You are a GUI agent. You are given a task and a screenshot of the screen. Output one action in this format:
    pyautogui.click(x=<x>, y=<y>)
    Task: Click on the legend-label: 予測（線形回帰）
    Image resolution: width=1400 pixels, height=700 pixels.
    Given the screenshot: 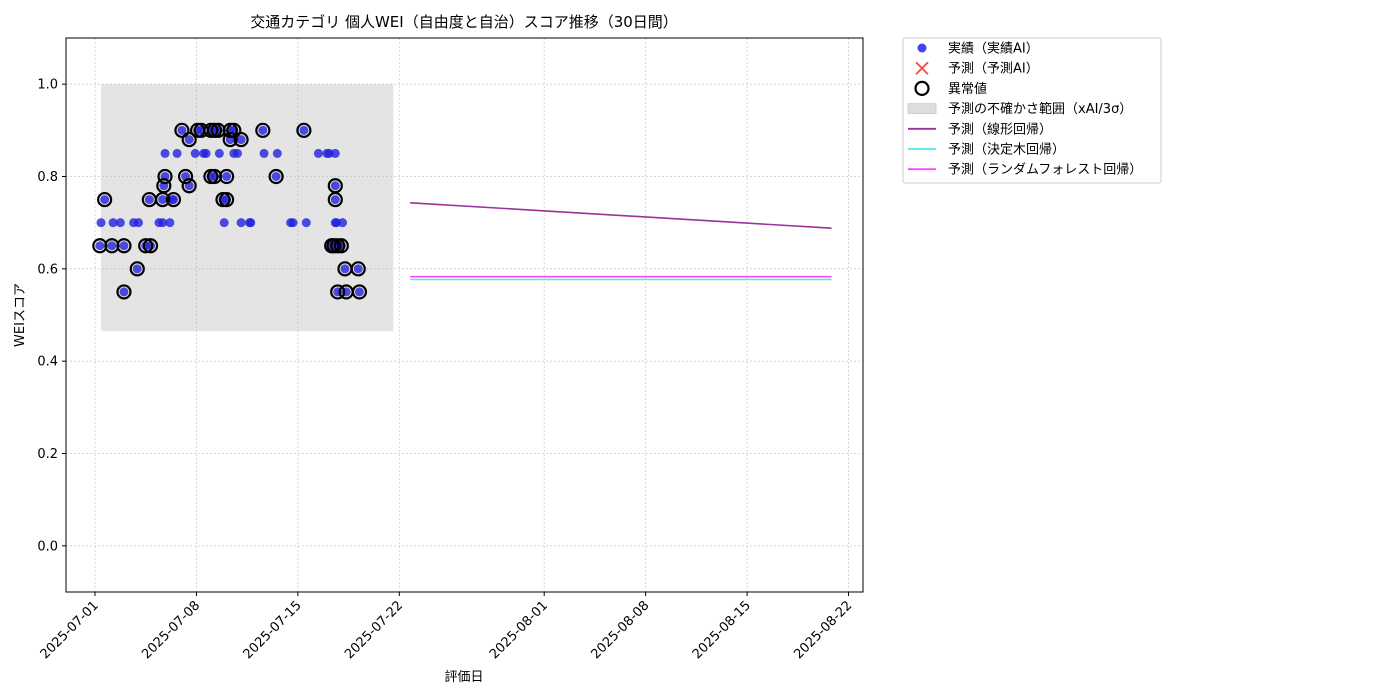 What is the action you would take?
    pyautogui.click(x=1000, y=129)
    